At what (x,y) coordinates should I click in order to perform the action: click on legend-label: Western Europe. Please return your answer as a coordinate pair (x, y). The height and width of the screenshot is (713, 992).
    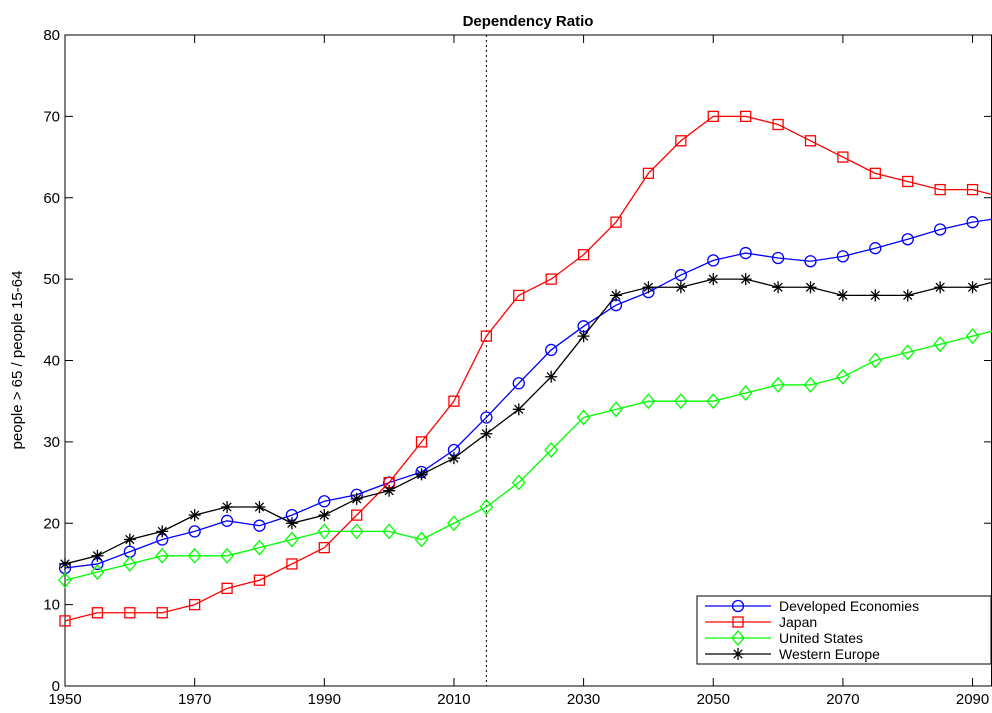
    Looking at the image, I should click on (829, 654).